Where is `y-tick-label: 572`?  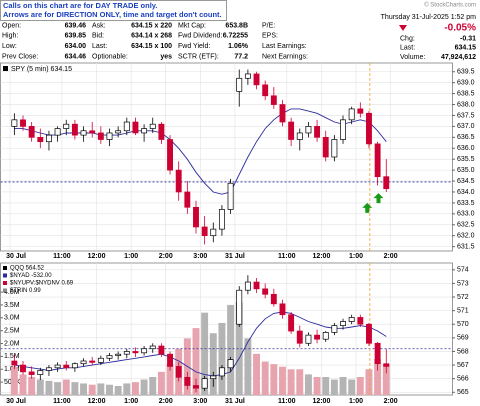
y-tick-label: 572 is located at coordinates (463, 297).